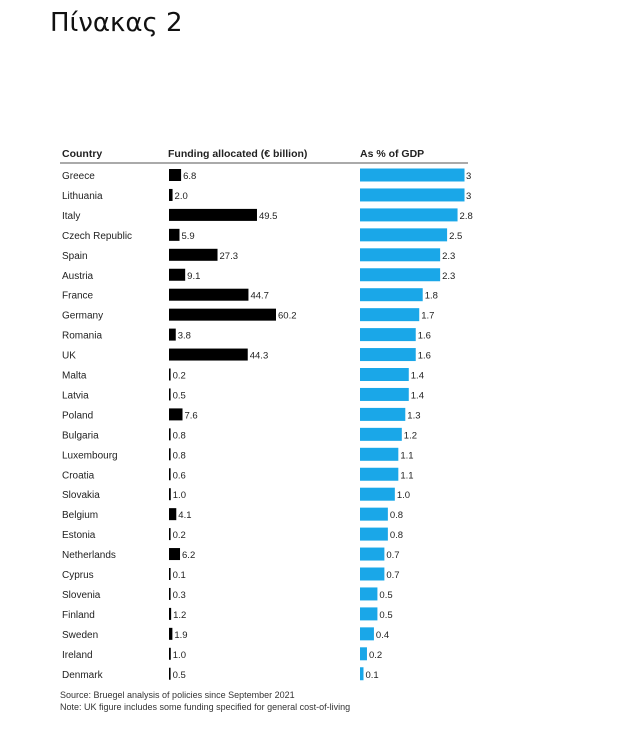 The image size is (635, 737). I want to click on country-label: Croatia, so click(78, 475).